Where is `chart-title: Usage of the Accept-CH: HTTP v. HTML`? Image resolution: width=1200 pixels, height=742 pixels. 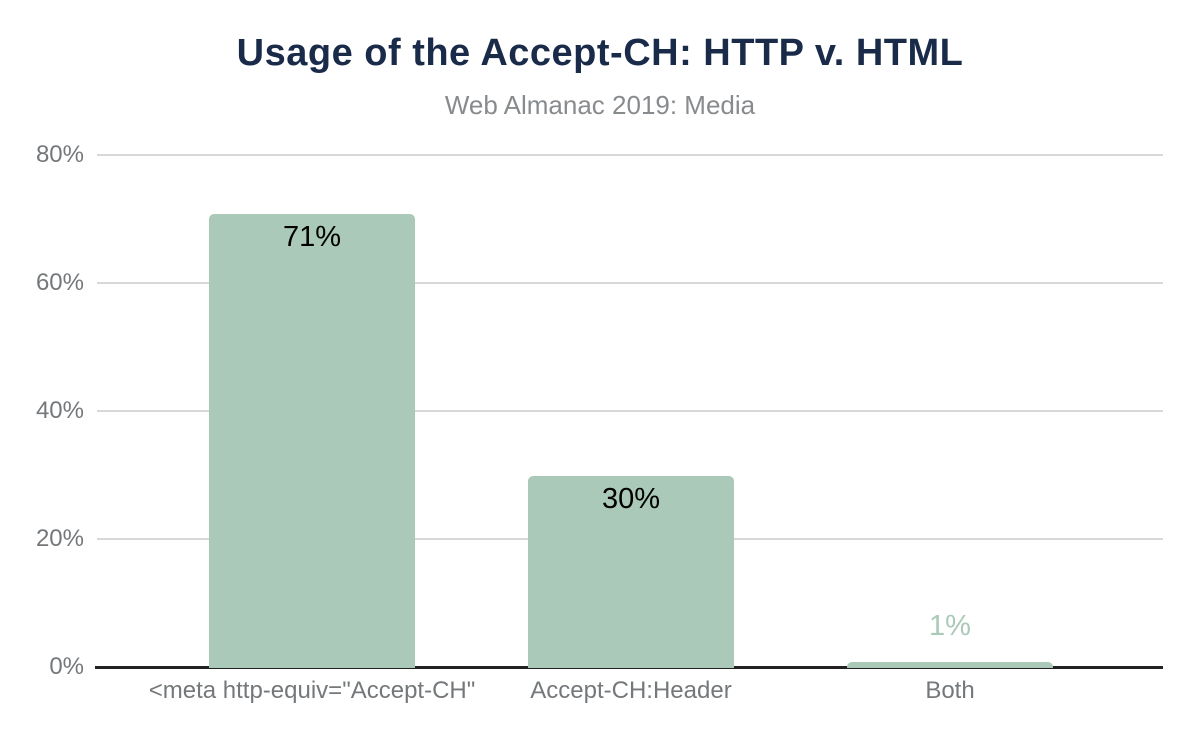
chart-title: Usage of the Accept-CH: HTTP v. HTML is located at coordinates (600, 53).